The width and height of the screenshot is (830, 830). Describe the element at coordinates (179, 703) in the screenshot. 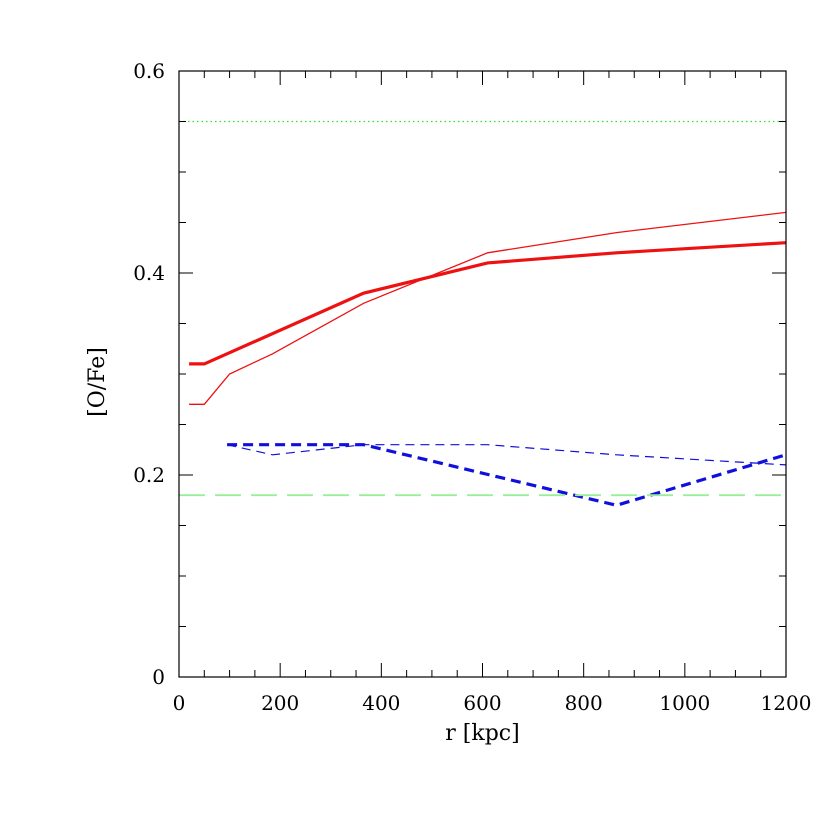

I see `x-tick-label: 0` at that location.